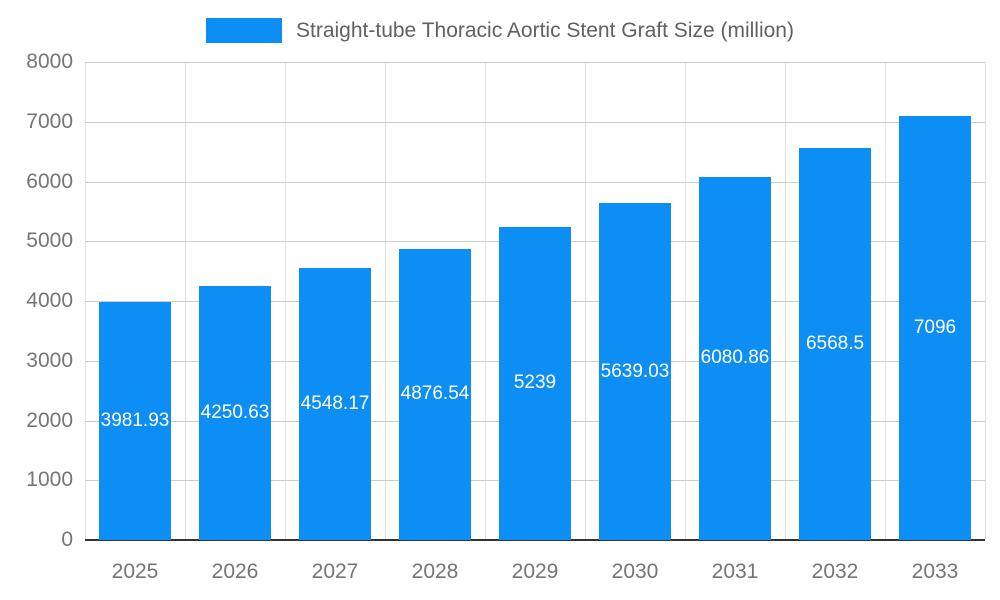 The image size is (1000, 600). Describe the element at coordinates (49, 360) in the screenshot. I see `y-axis-tick-label: 3000` at that location.